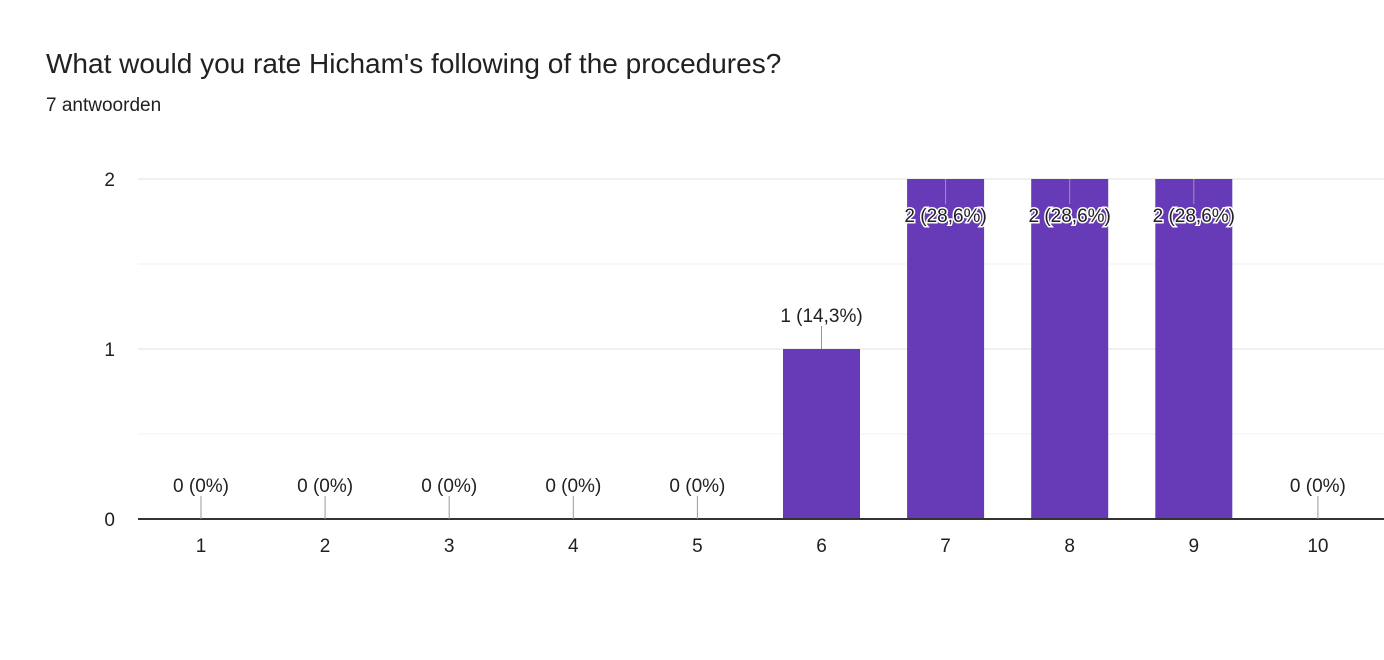 This screenshot has height=660, width=1384. I want to click on x-tick-label: 4, so click(573, 546).